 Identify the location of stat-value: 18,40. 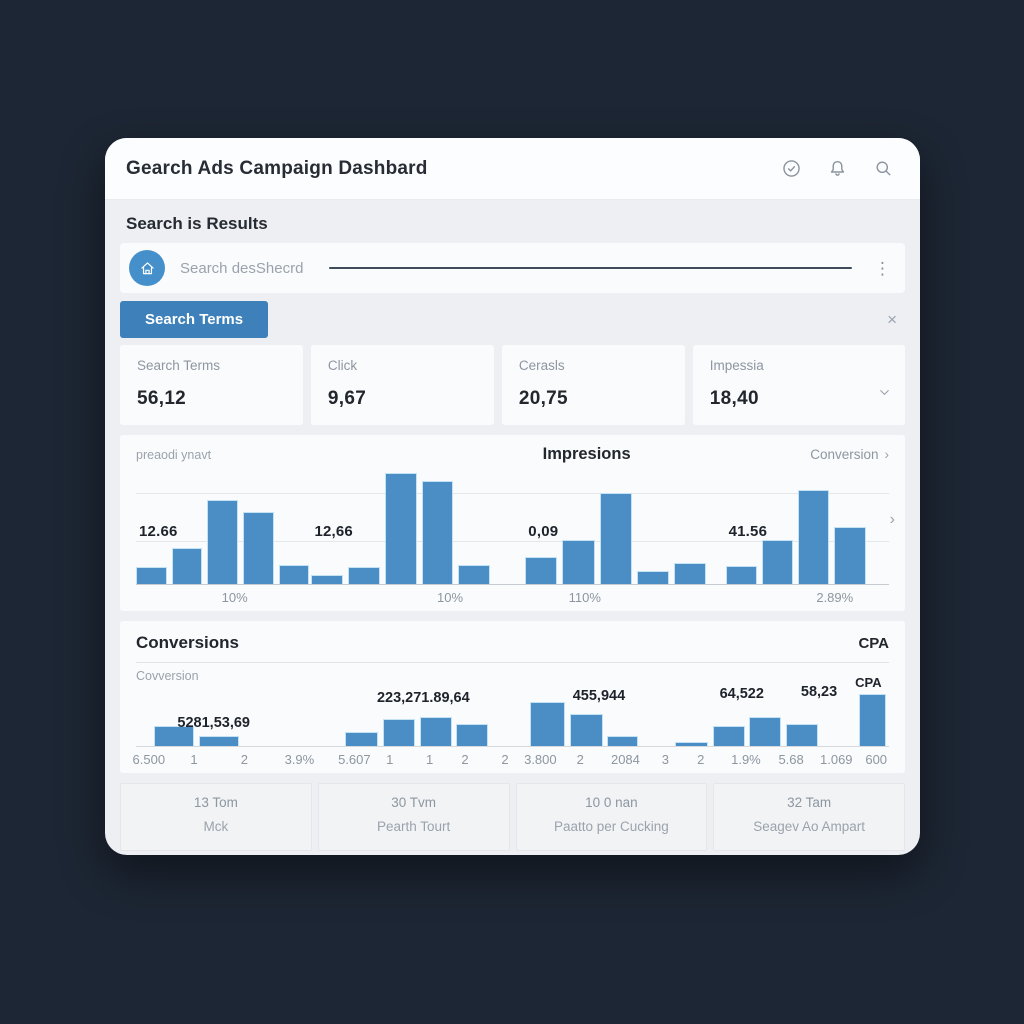
(734, 398).